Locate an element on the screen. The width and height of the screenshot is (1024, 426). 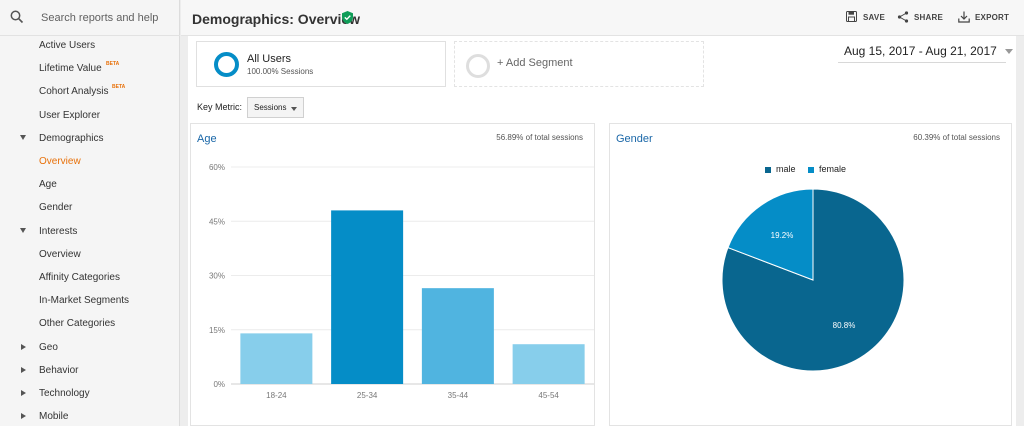
share-button: SHARE is located at coordinates (920, 17).